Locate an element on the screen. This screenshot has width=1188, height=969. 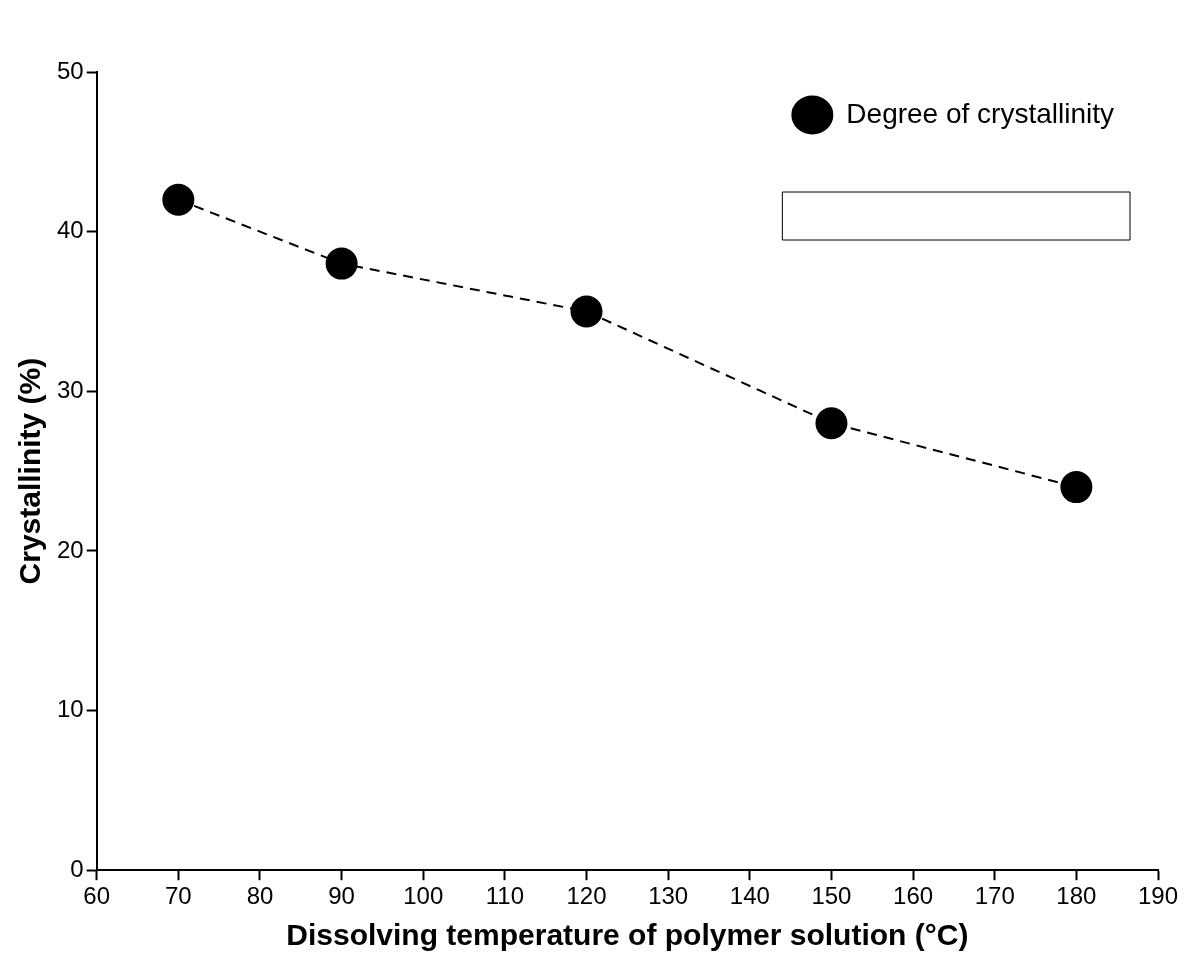
x-axis-title: Dissolving temperature of polymer solution (°C) is located at coordinates (627, 935).